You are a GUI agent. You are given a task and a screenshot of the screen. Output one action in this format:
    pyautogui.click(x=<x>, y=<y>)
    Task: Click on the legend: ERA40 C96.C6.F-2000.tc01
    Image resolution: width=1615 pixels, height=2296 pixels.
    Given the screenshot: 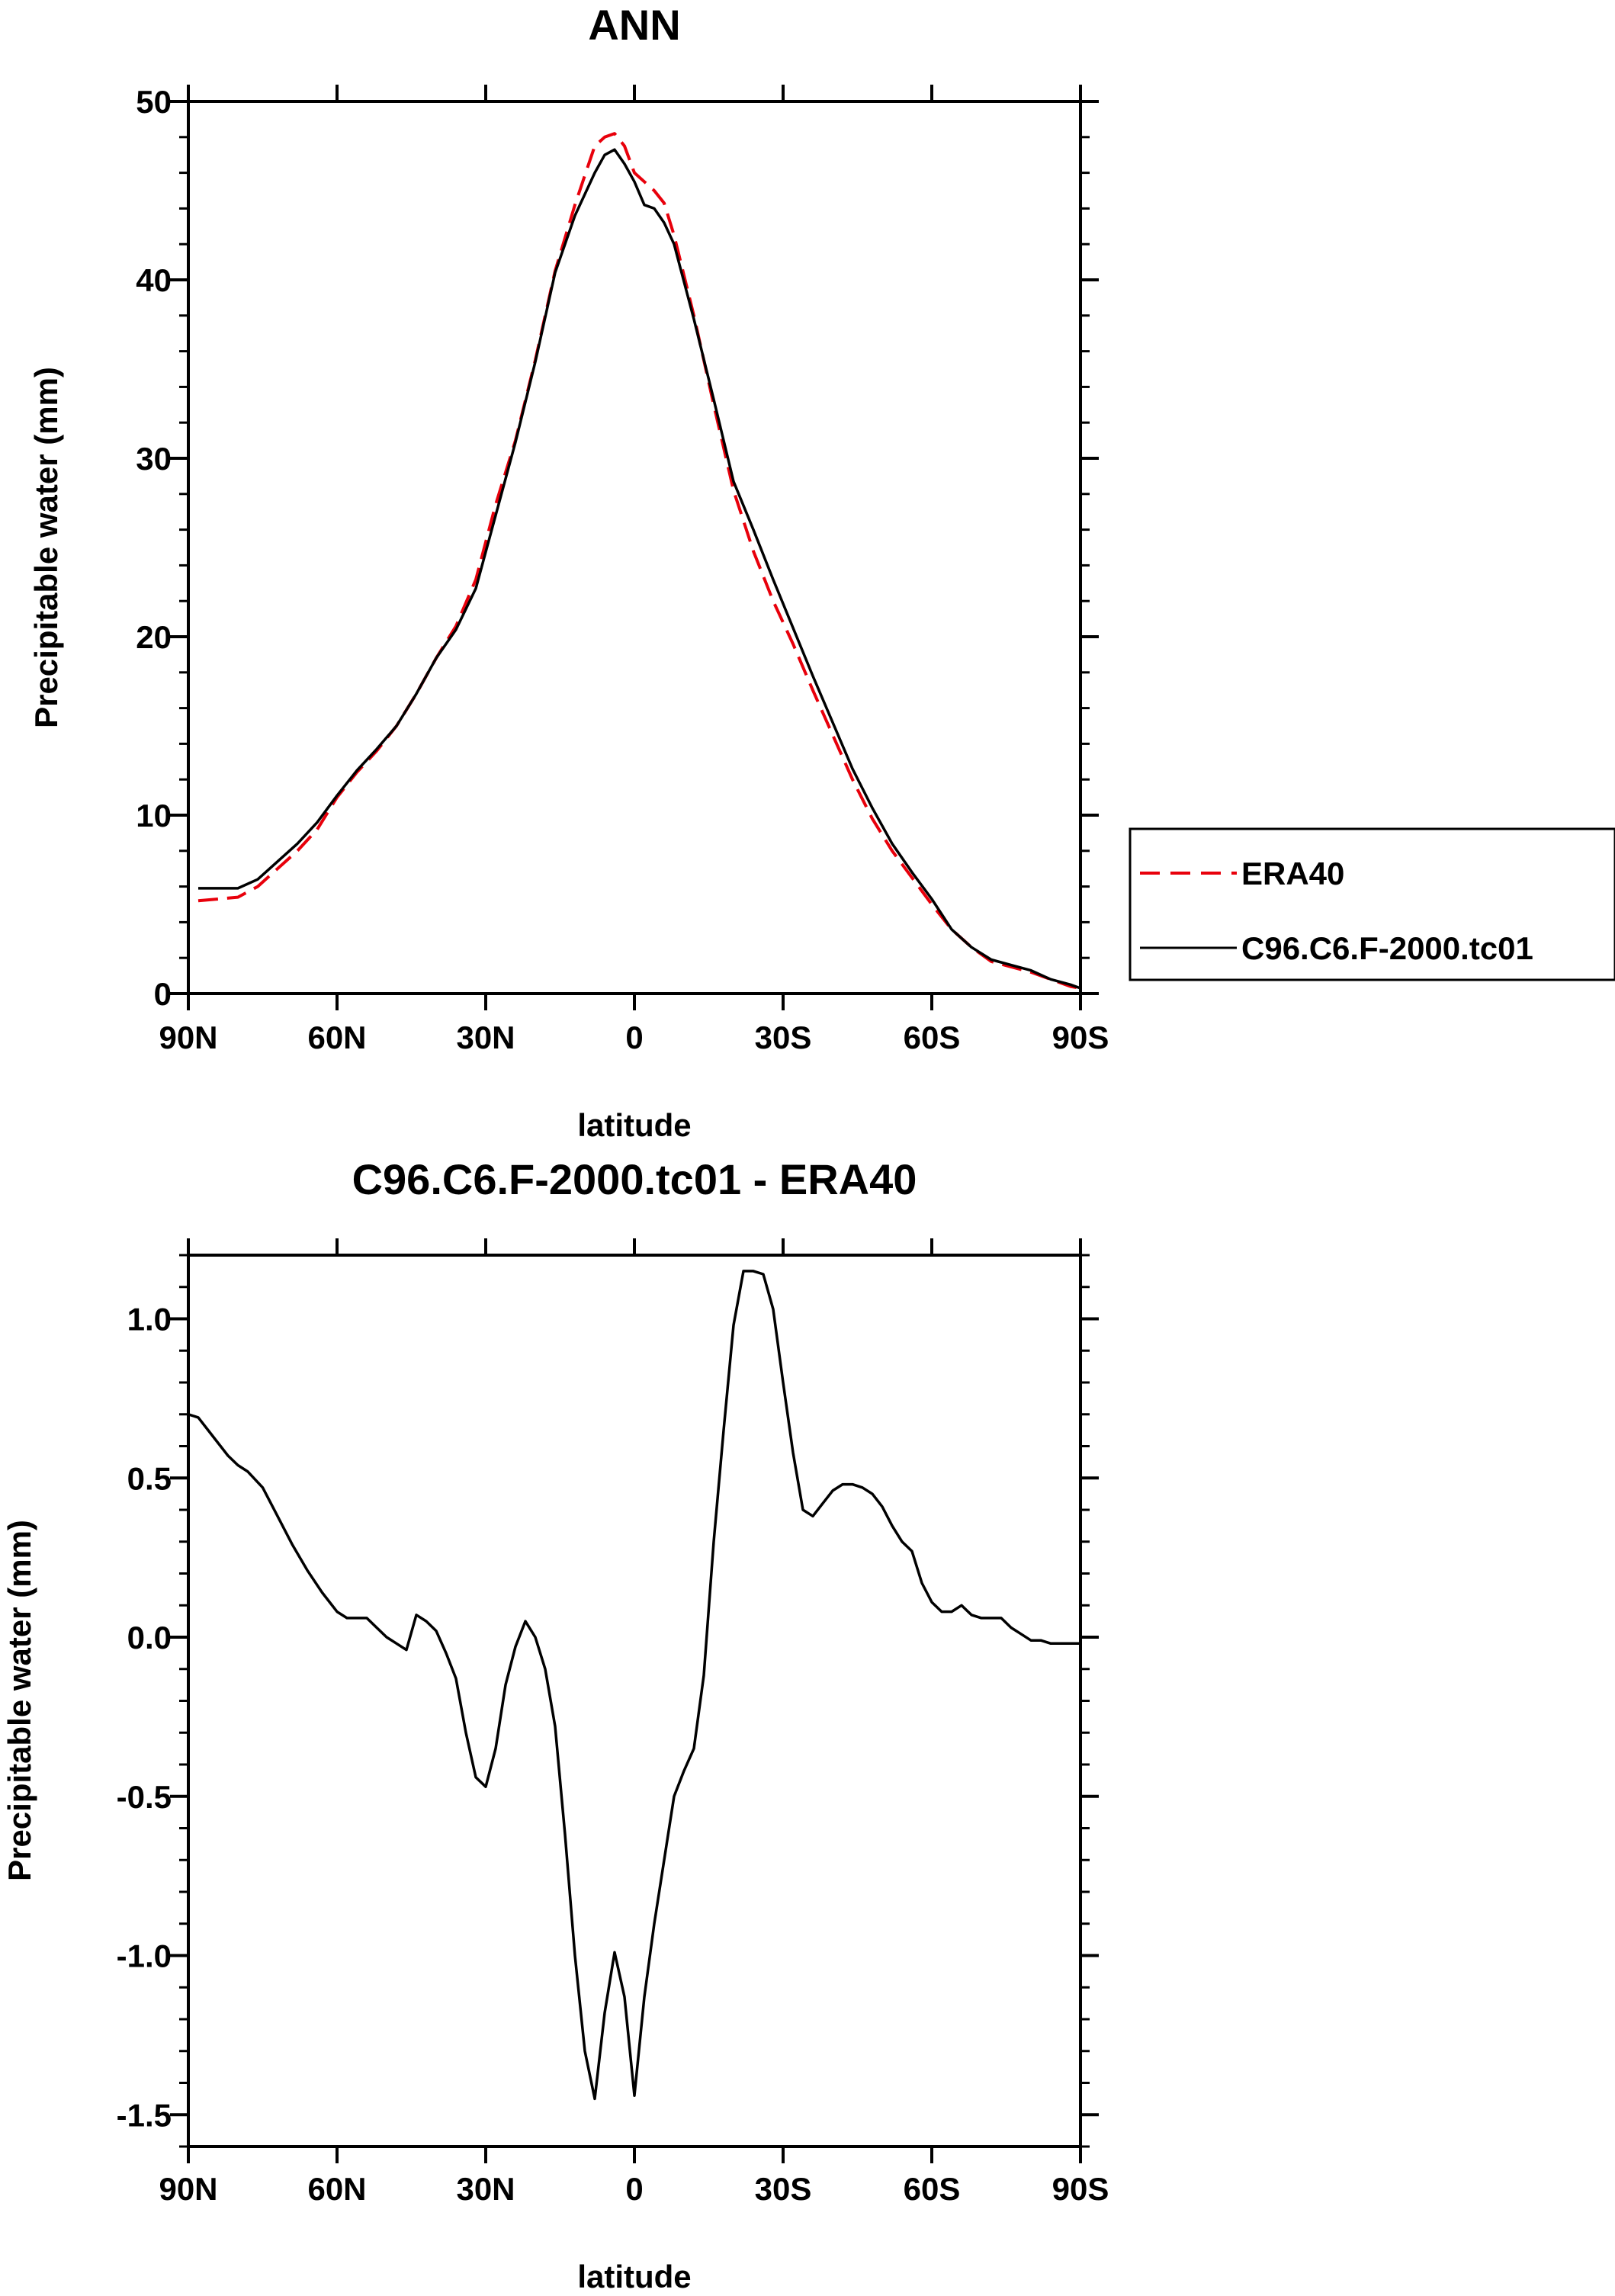 What is the action you would take?
    pyautogui.click(x=1372, y=904)
    